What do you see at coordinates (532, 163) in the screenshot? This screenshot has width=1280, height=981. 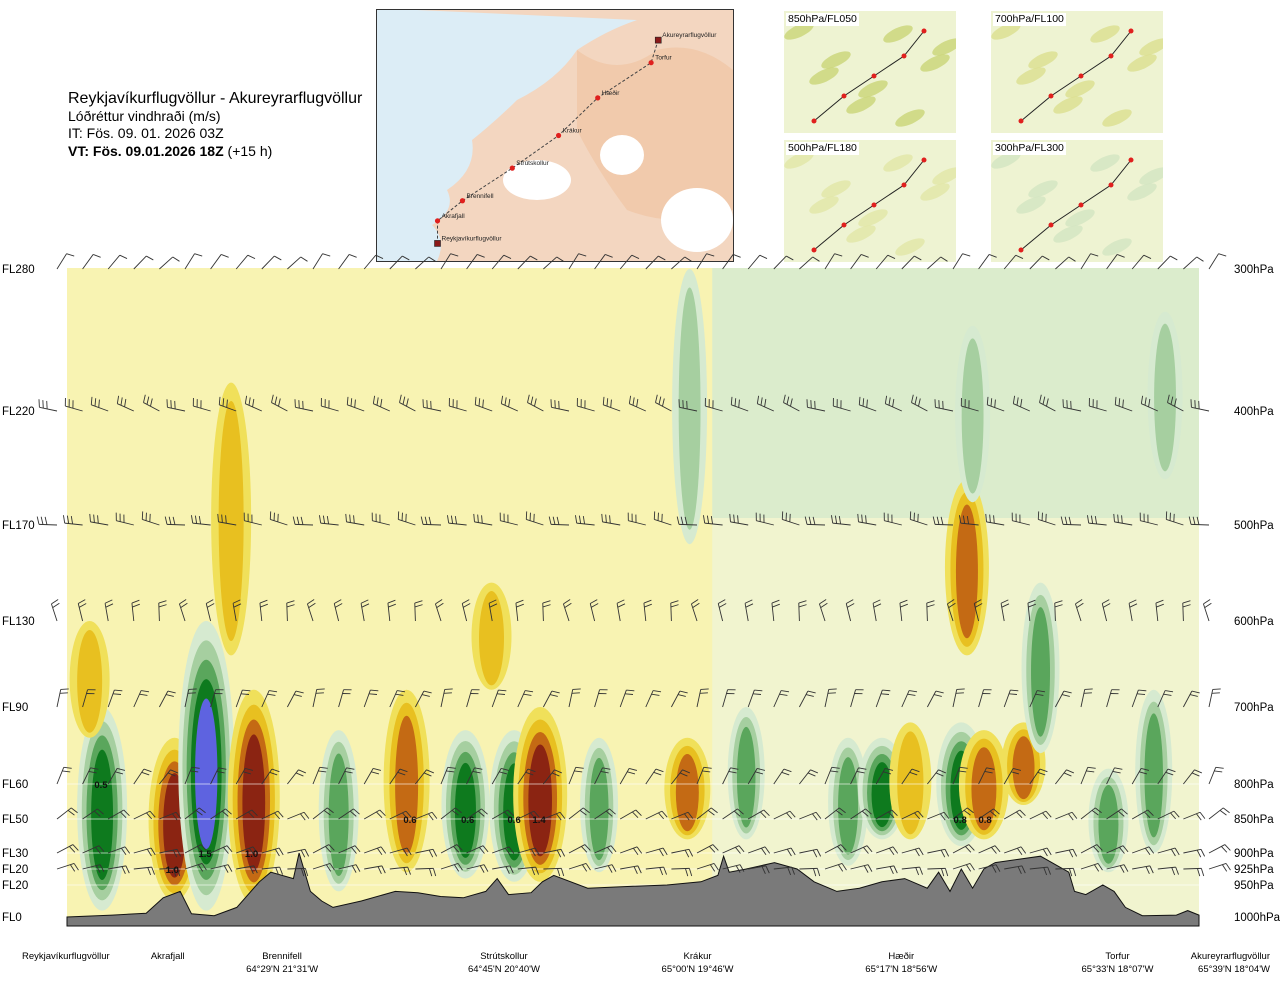 I see `route-waypoint-label: Strútskollur` at bounding box center [532, 163].